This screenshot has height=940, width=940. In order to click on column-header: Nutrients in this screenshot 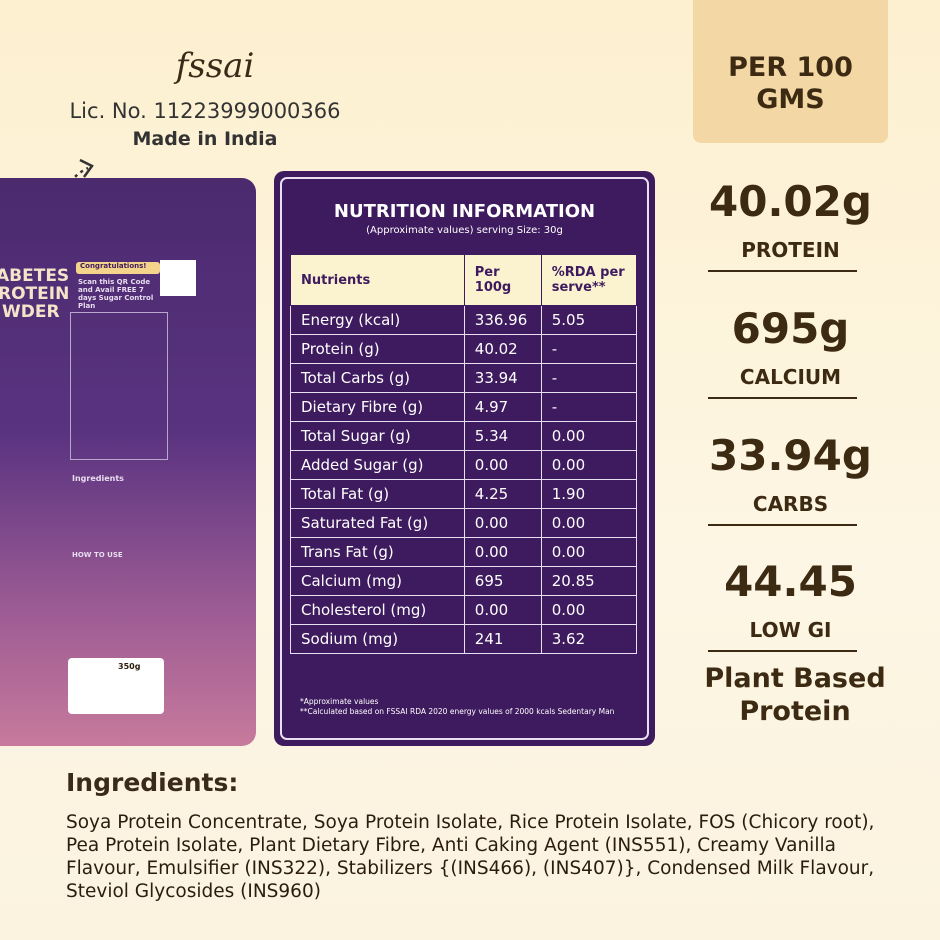, I will do `click(377, 280)`.